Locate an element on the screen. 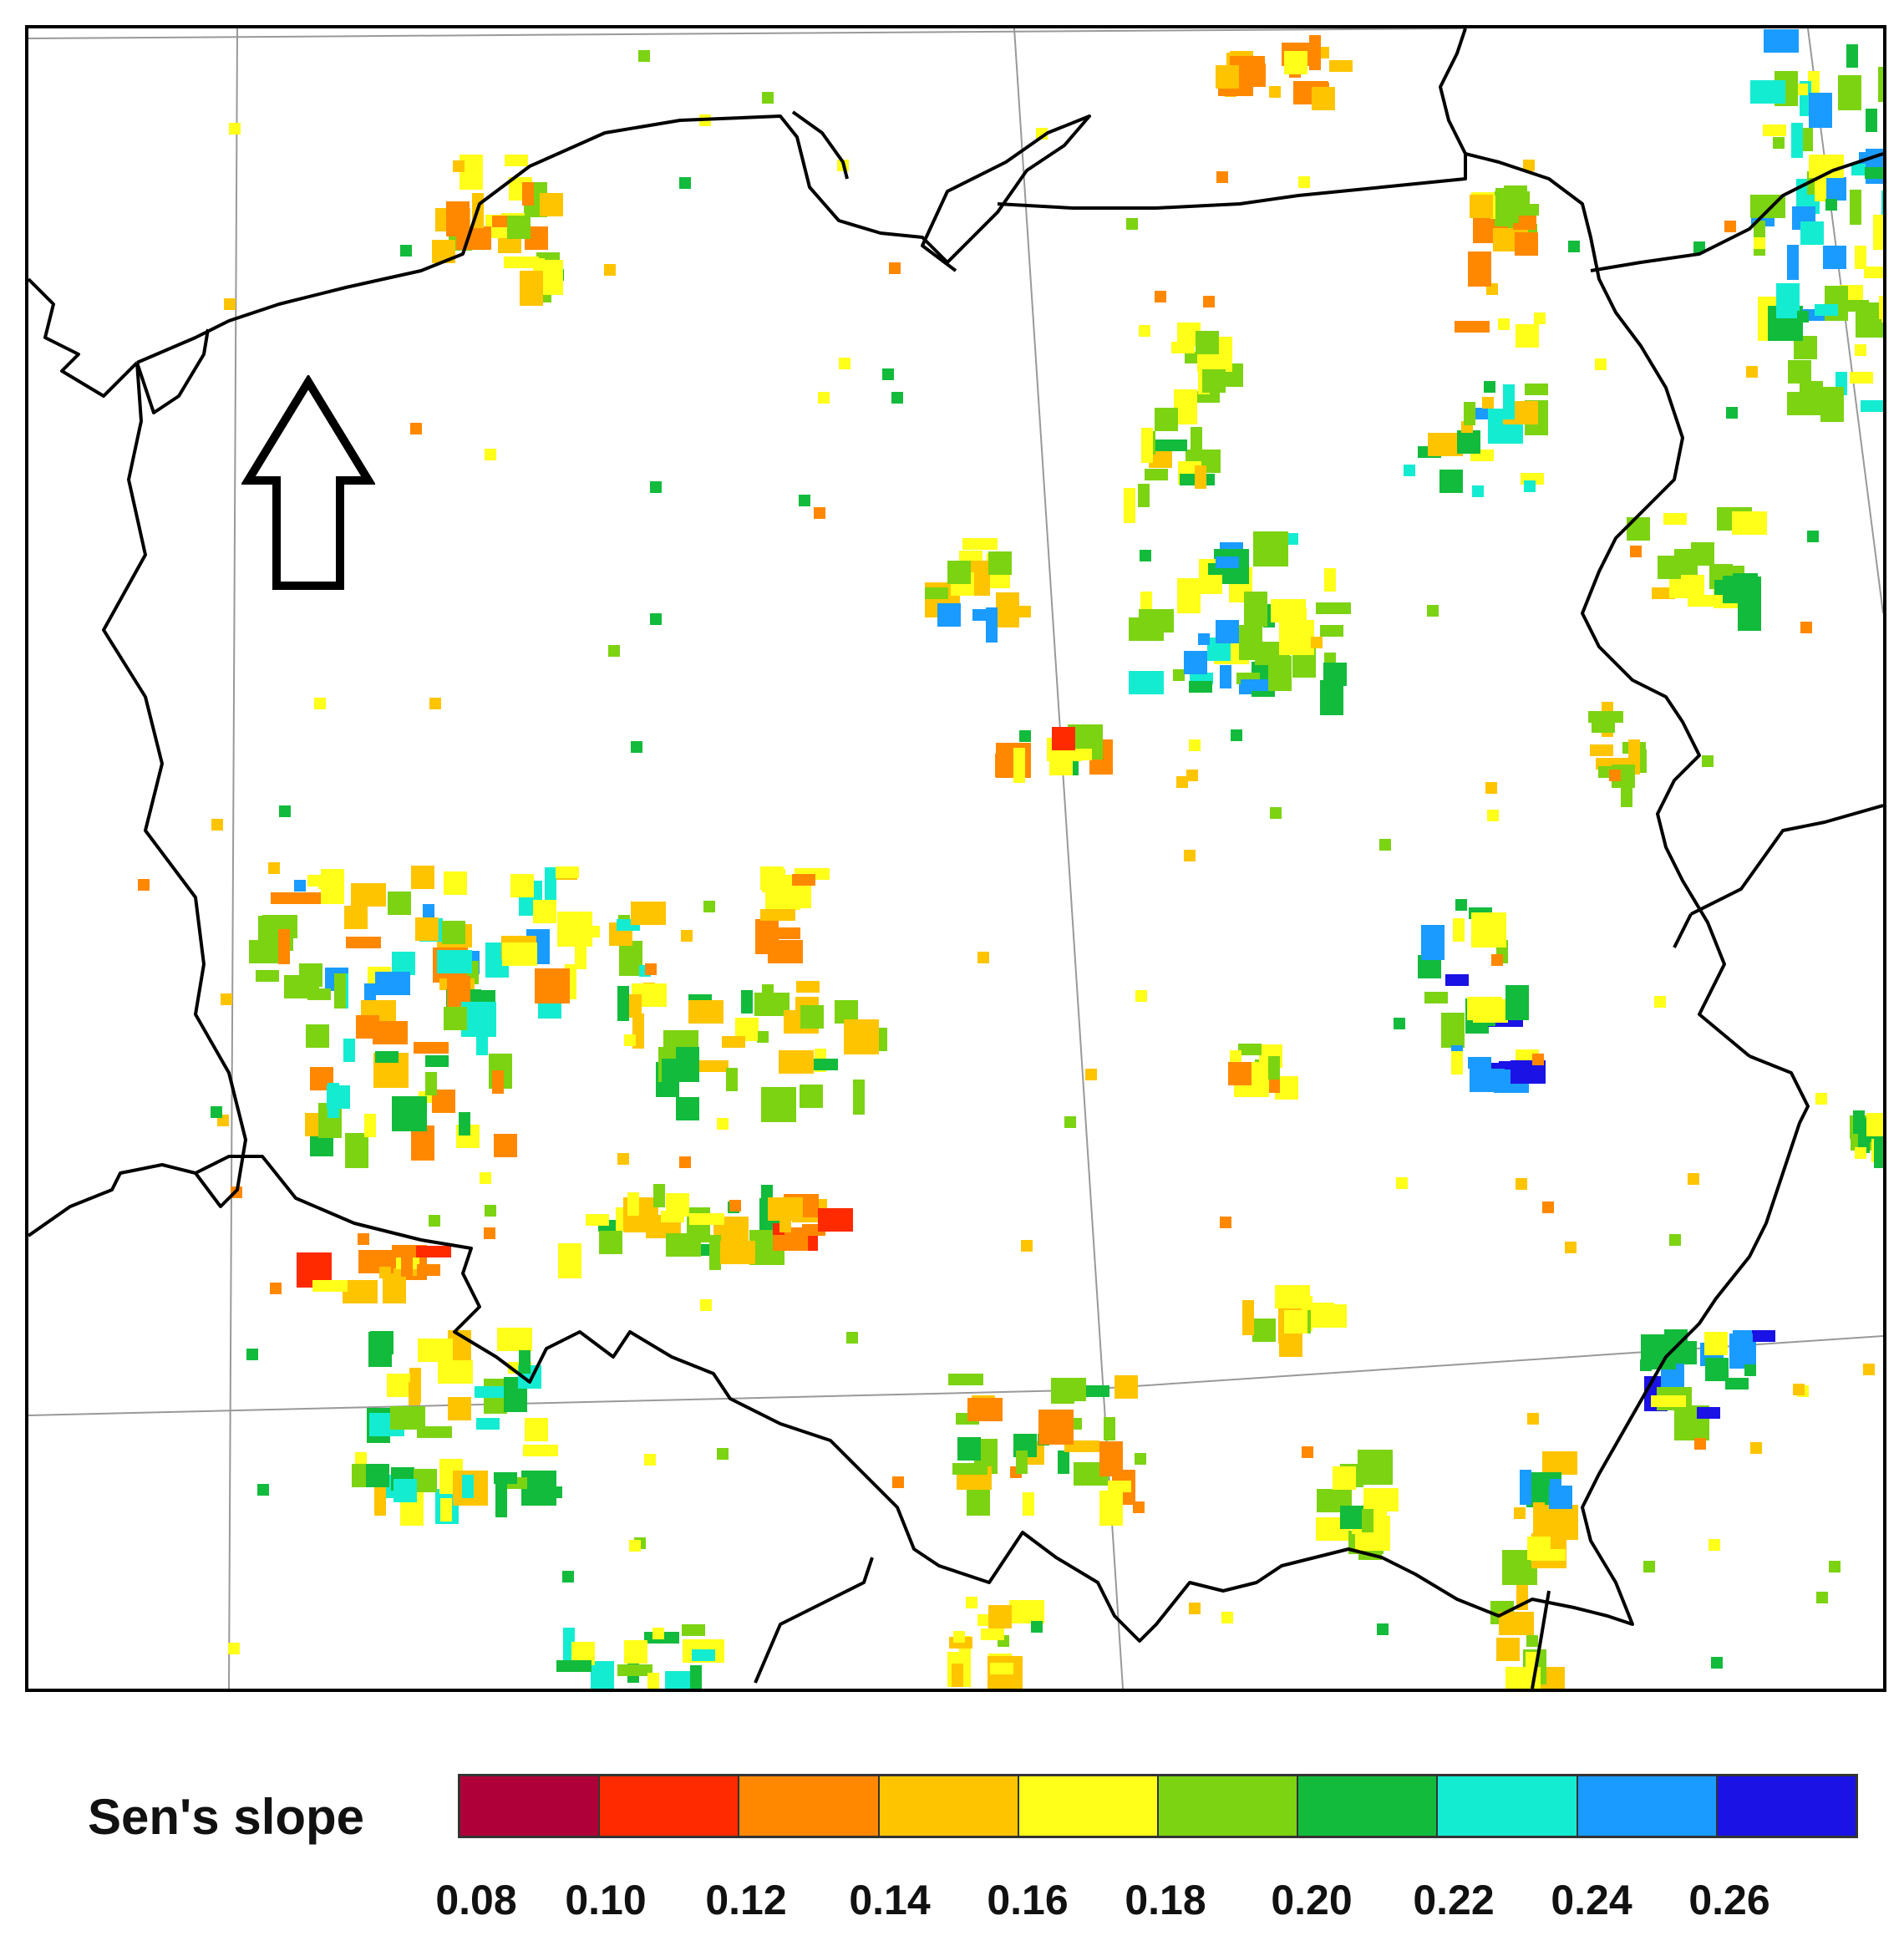  legend-tick-labels: 0.08 0.10 0.12 0.14 0.16 0.18 0.20 0.22 0.24 0.26 is located at coordinates (952, 1905).